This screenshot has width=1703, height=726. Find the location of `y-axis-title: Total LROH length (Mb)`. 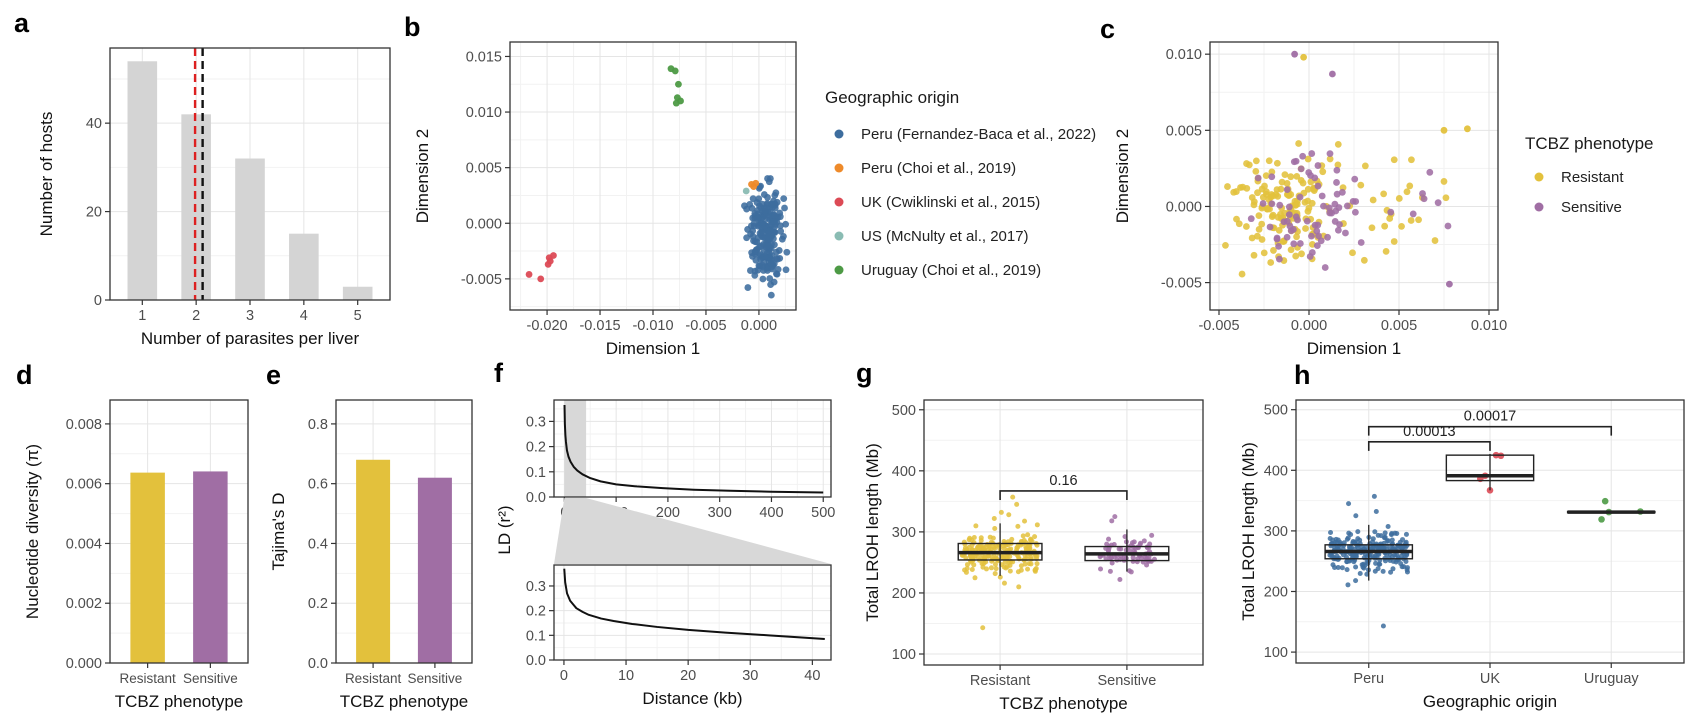

y-axis-title: Total LROH length (Mb) is located at coordinates (1248, 531).